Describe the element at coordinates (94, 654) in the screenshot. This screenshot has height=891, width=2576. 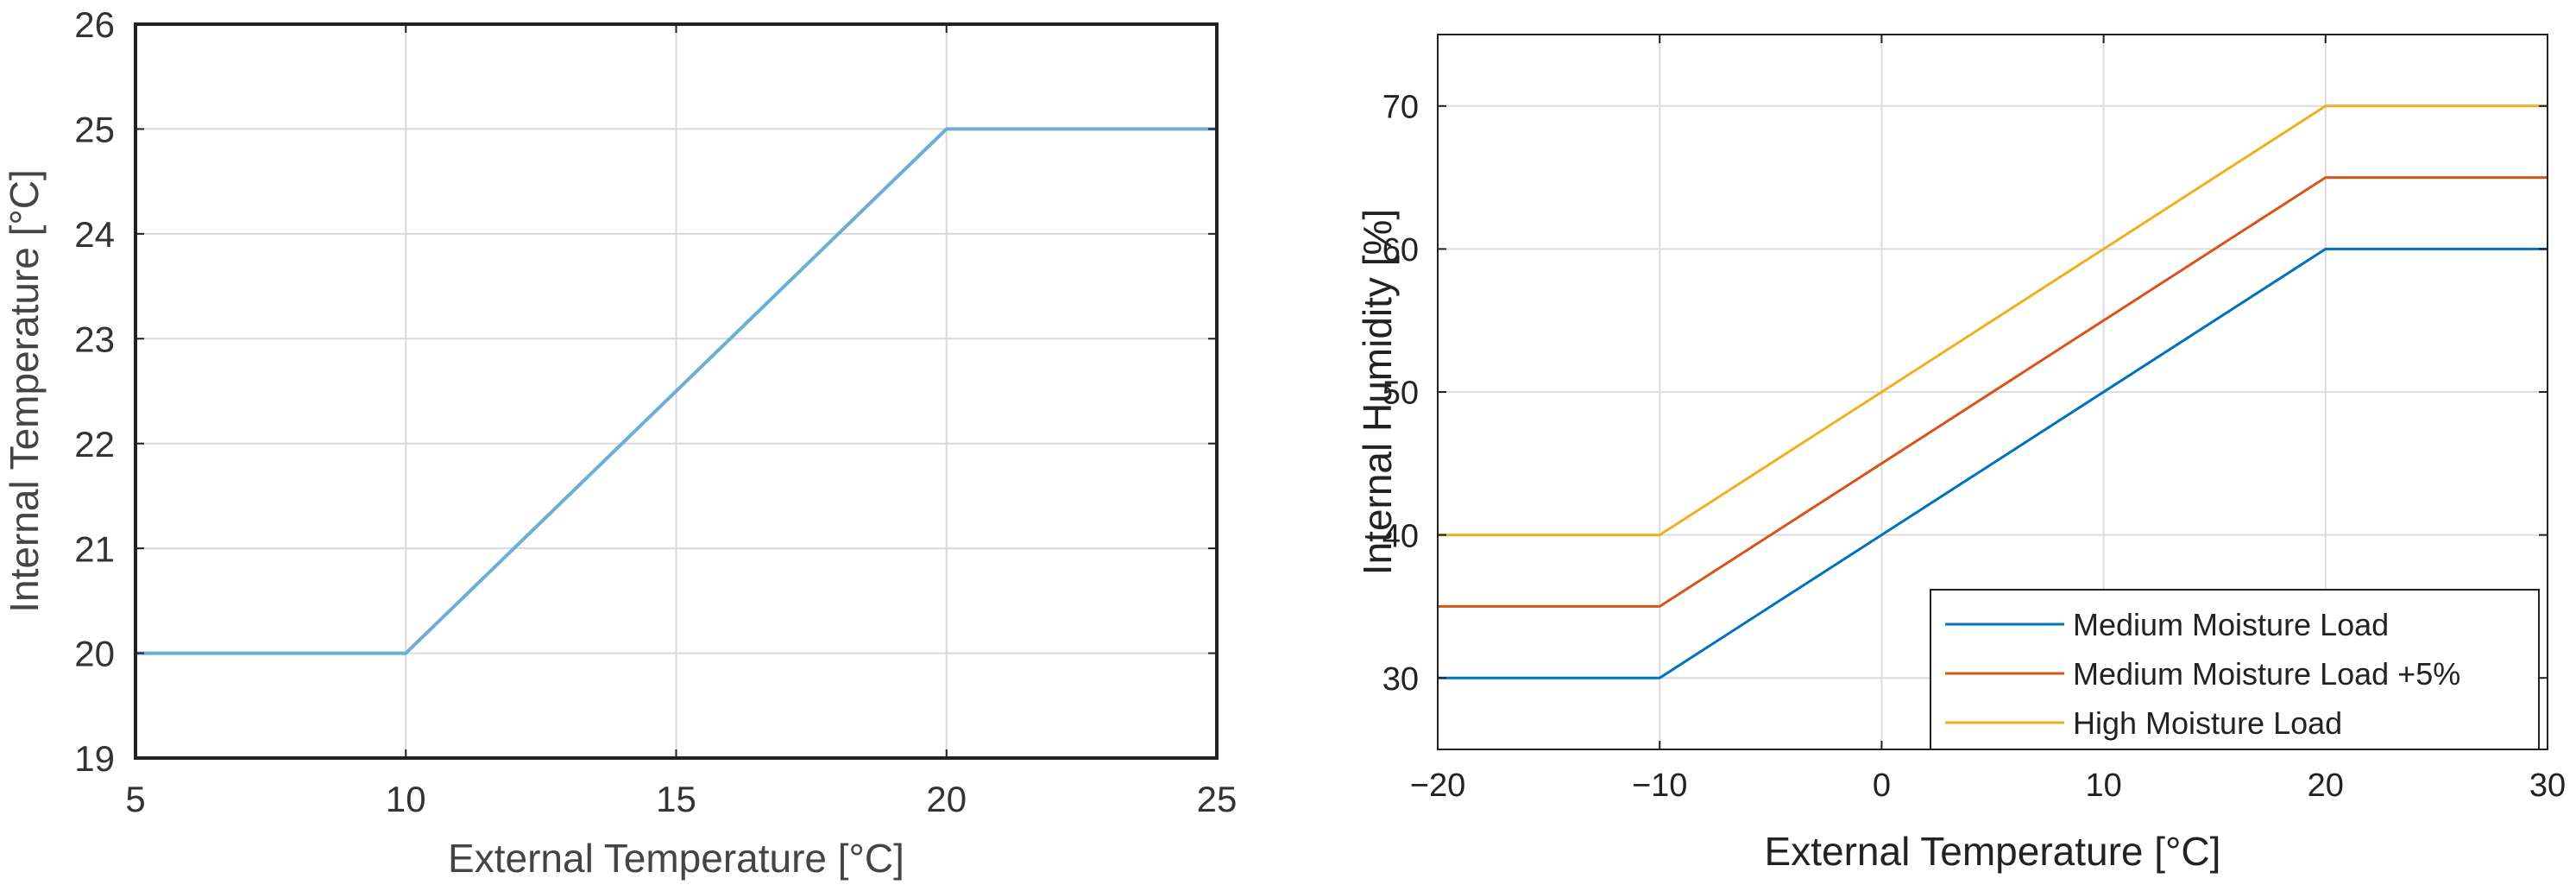
I see `y-tick-label: 20` at that location.